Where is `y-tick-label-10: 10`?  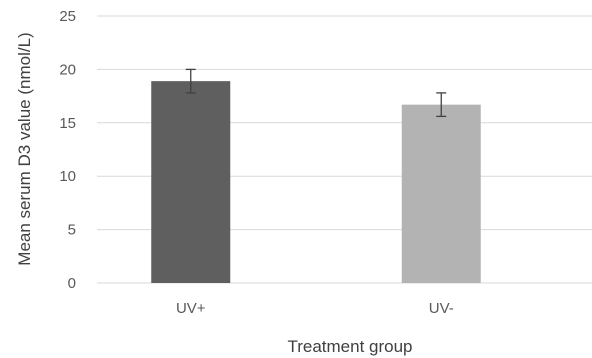
y-tick-label-10: 10 is located at coordinates (67, 176).